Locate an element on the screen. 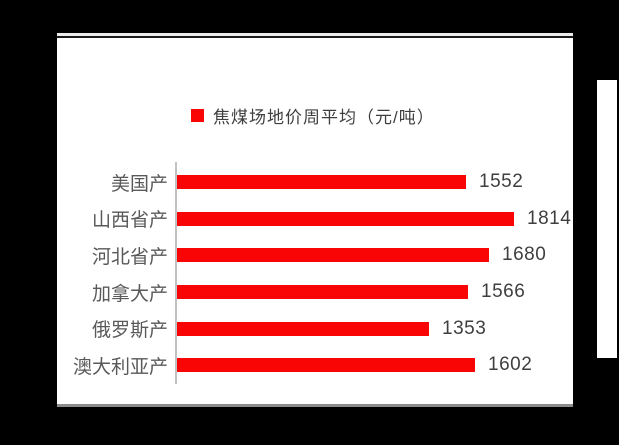 The image size is (619, 445). category-label: 山西省产 is located at coordinates (129, 221).